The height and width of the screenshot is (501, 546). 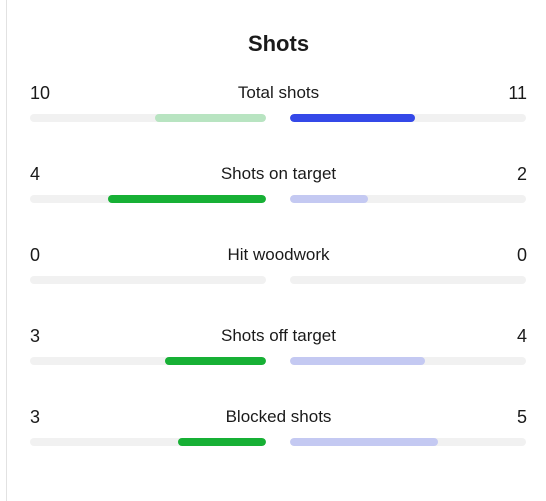 I want to click on stat-row-hit-woodwork: 0 Hit woodwork 0, so click(x=278, y=266).